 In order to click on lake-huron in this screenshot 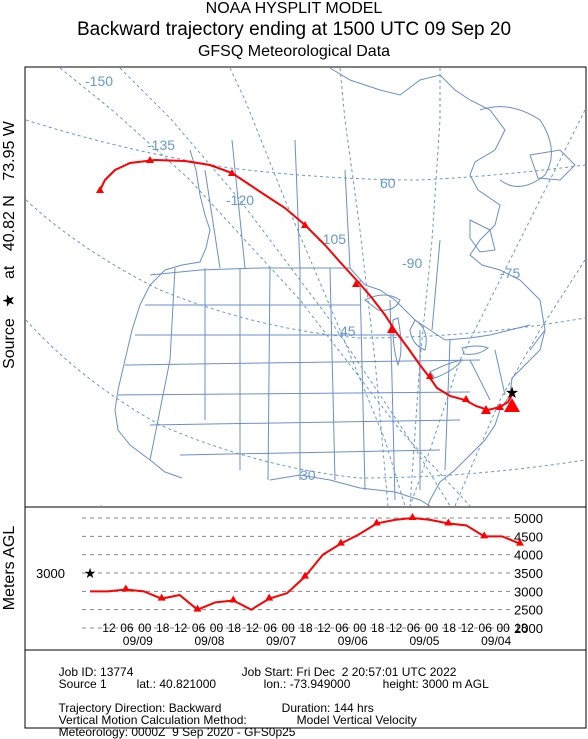, I will do `click(418, 335)`.